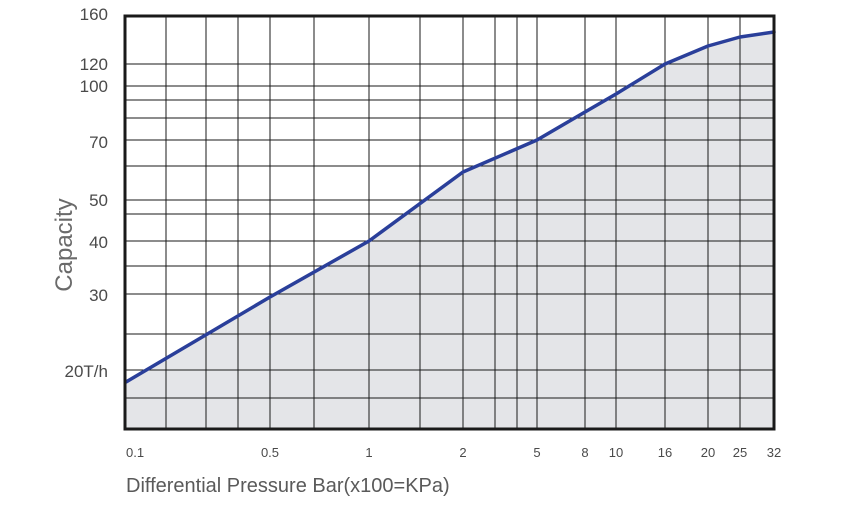 This screenshot has width=855, height=528. Describe the element at coordinates (98, 295) in the screenshot. I see `y-tick-label: 30` at that location.